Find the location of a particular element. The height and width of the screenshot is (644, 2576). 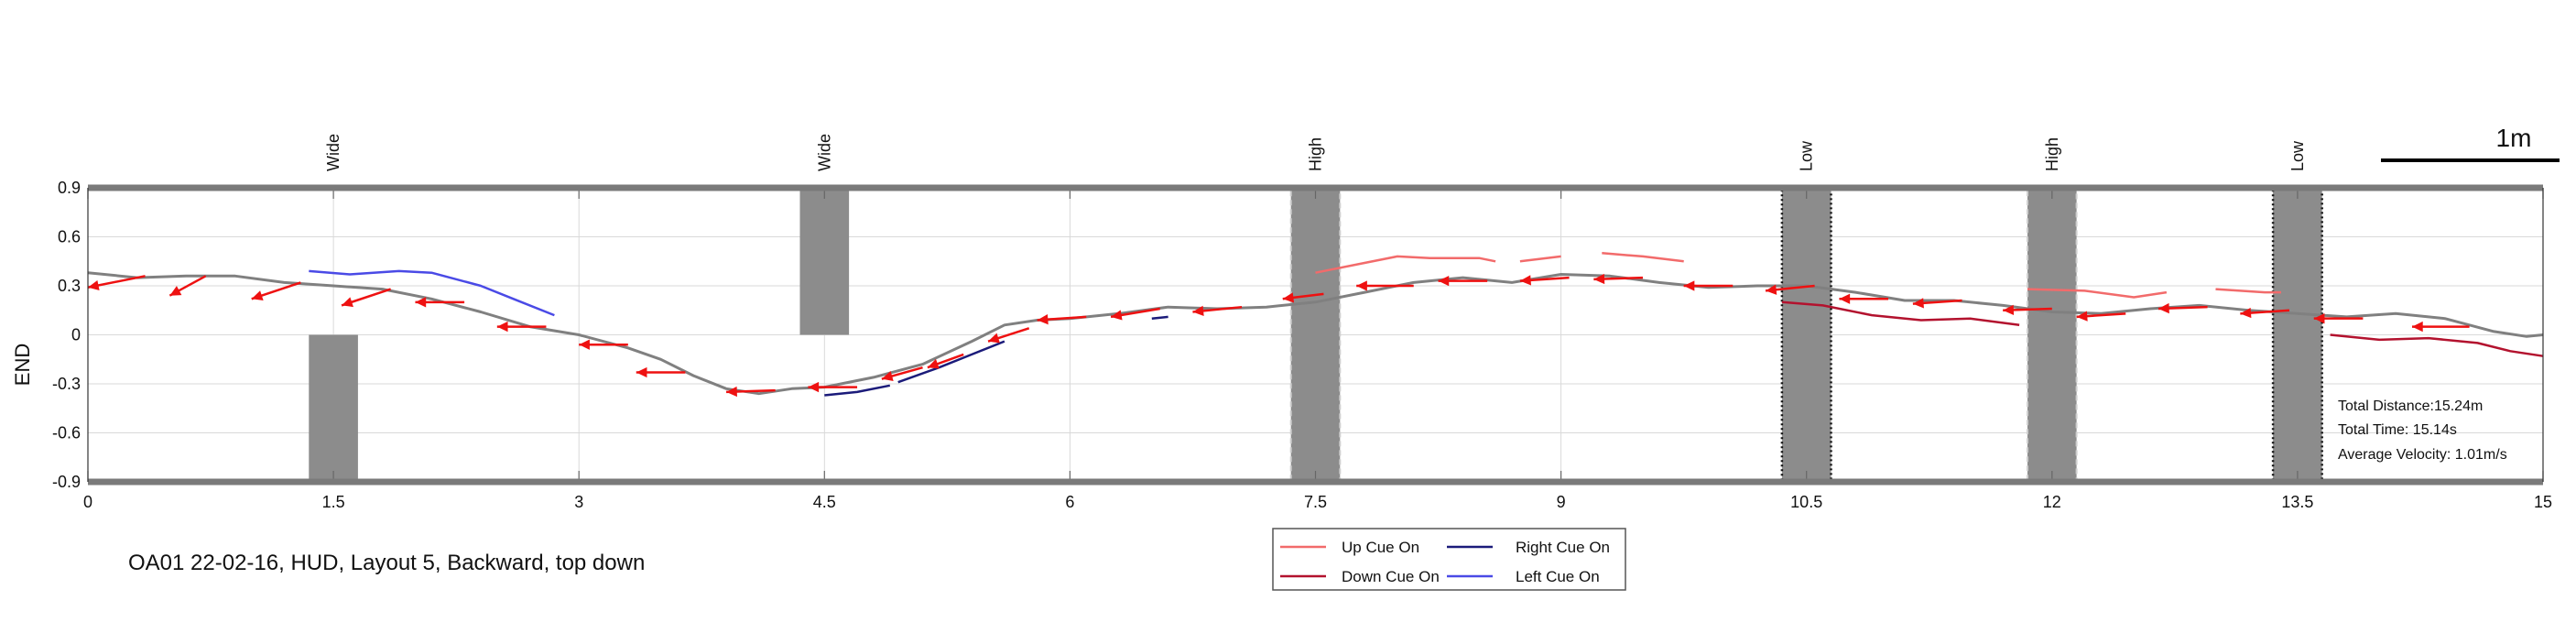

y-tick-label: -0.6 is located at coordinates (66, 433).